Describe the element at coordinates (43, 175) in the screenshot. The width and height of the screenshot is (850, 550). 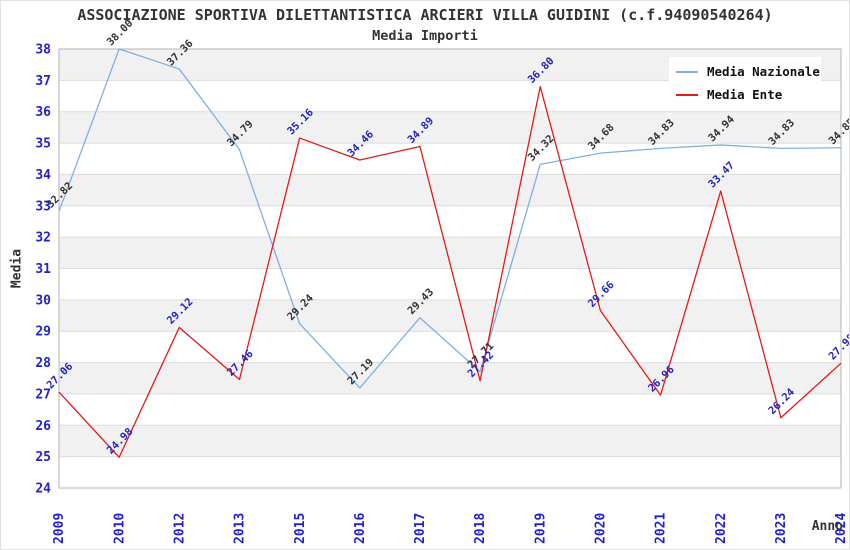
I see `y-tick-label: 34` at that location.